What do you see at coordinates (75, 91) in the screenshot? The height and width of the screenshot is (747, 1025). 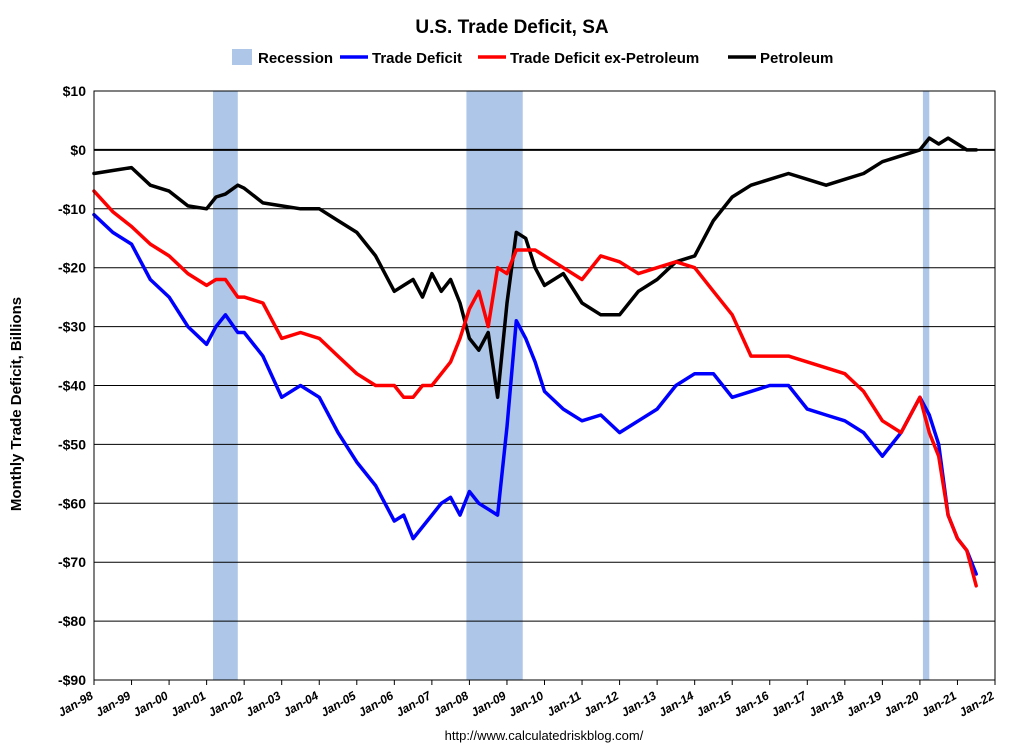 I see `y-tick-label: $10` at bounding box center [75, 91].